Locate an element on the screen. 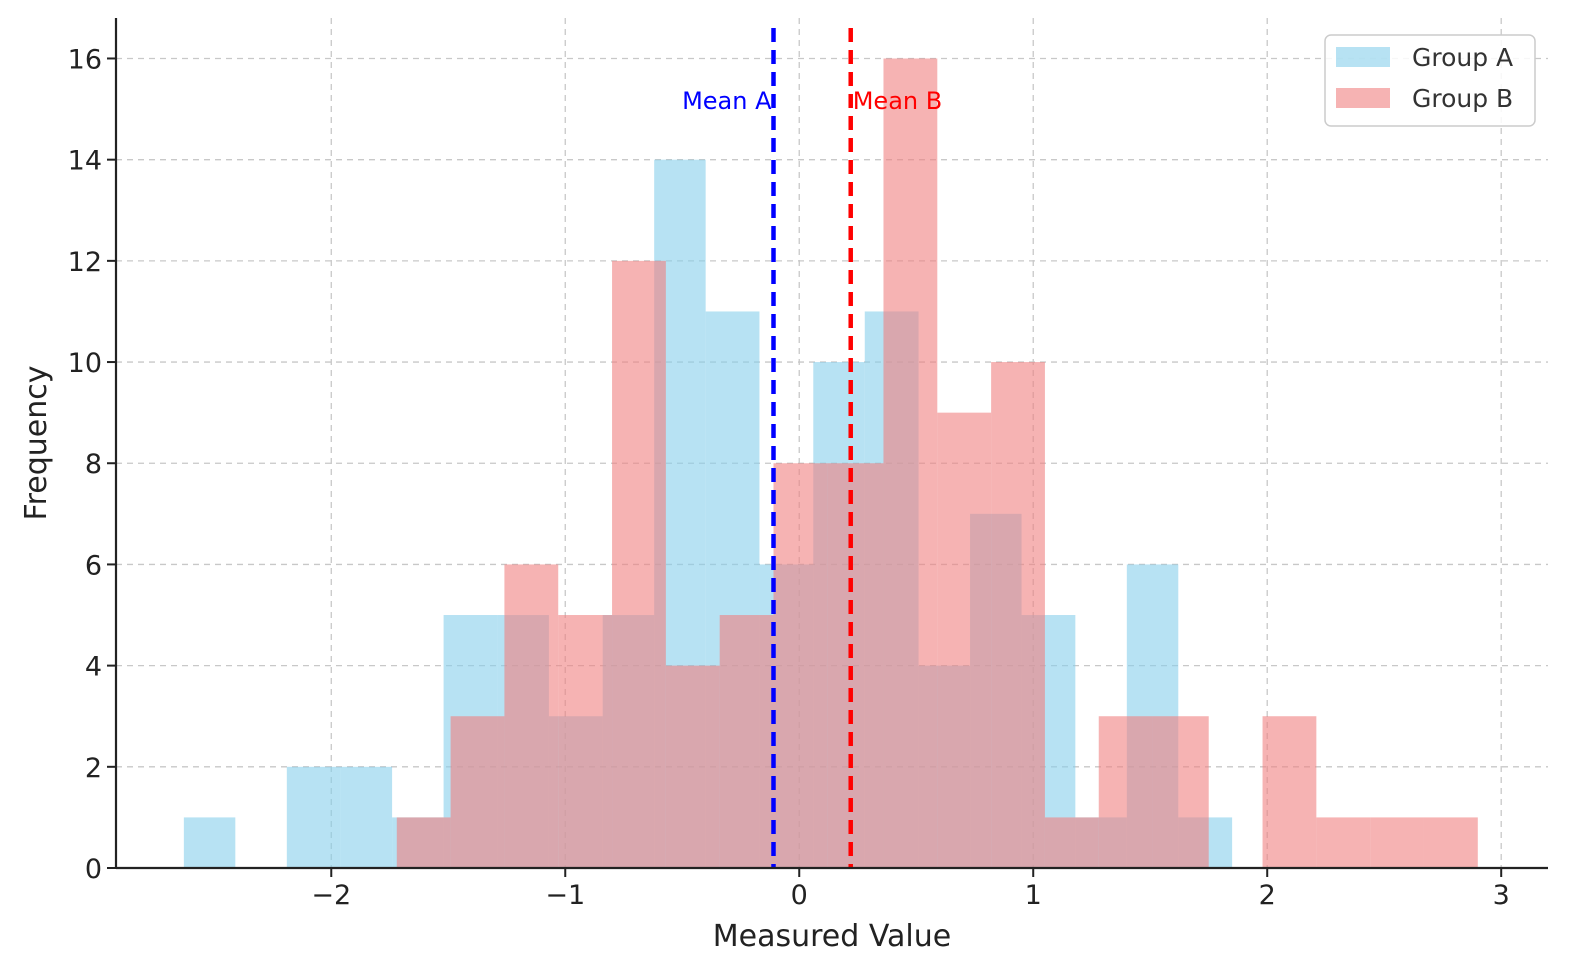 The width and height of the screenshot is (1580, 980). legend-label-group-b: Group B is located at coordinates (1462, 98).